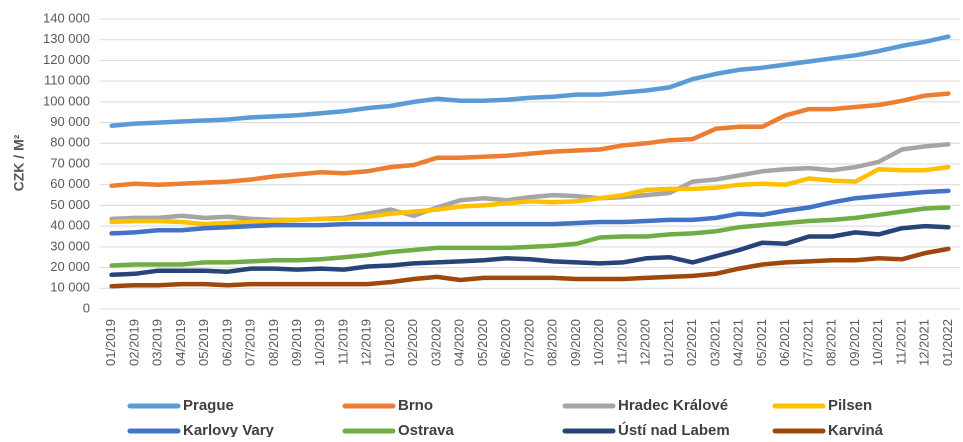 This screenshot has width=963, height=442. Describe the element at coordinates (273, 342) in the screenshot. I see `x-tick-label: 08/2019` at that location.